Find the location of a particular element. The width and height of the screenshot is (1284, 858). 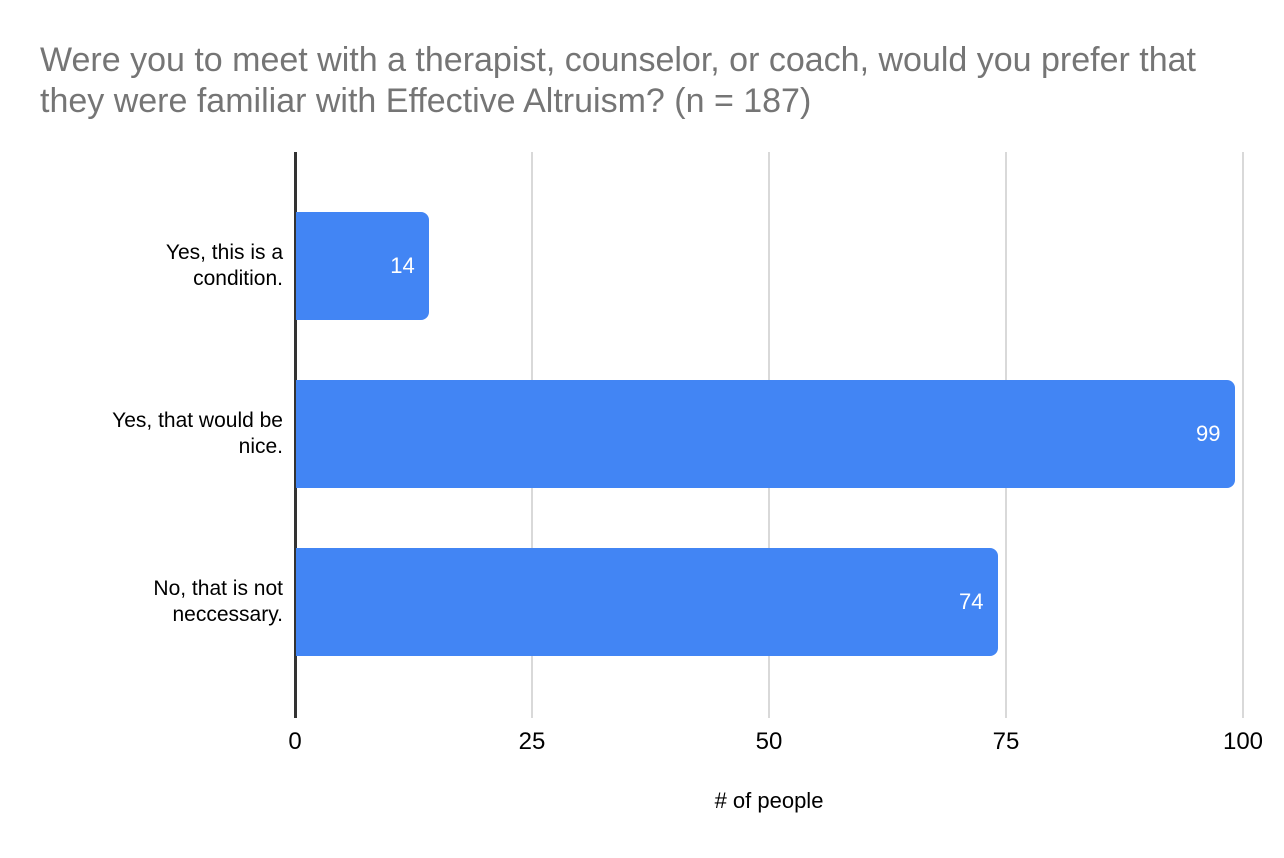

gridline is located at coordinates (1243, 435).